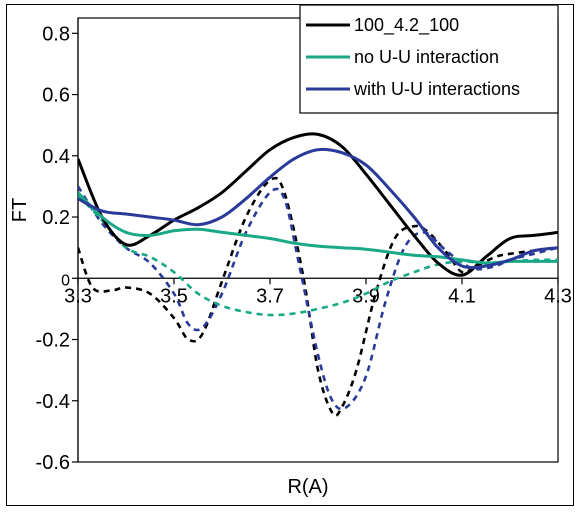  Describe the element at coordinates (558, 296) in the screenshot. I see `x-tick-label: 4.3` at that location.